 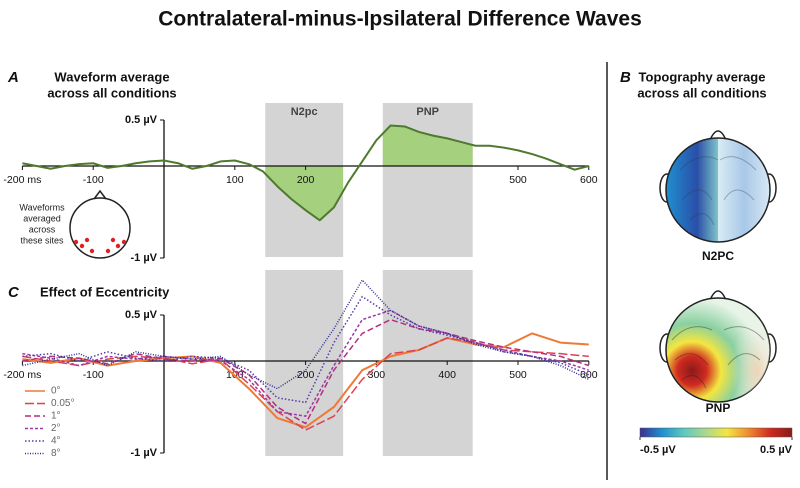 I want to click on window-area, so click(x=369, y=173).